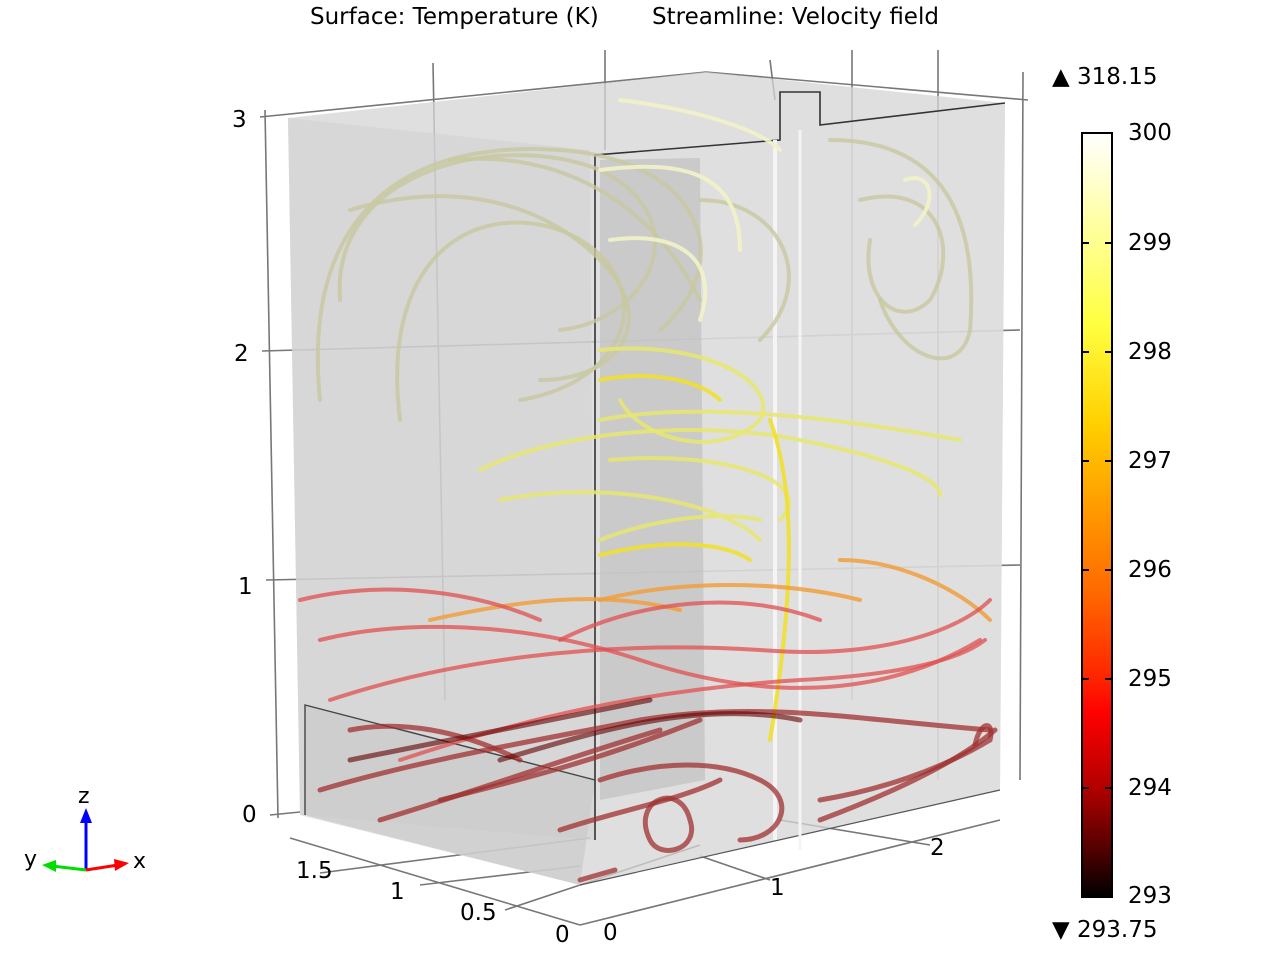  Describe the element at coordinates (1150, 679) in the screenshot. I see `colorbar-tick: 295` at that location.